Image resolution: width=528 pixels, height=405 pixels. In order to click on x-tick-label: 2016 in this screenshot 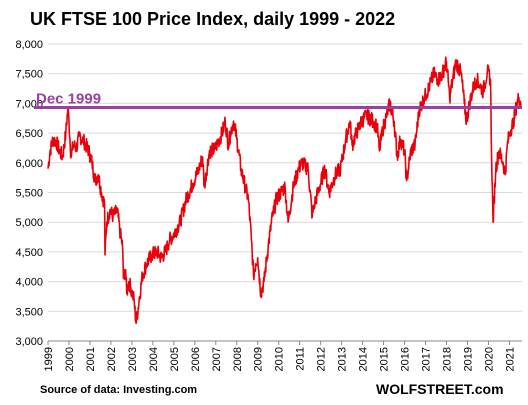, I will do `click(406, 359)`.